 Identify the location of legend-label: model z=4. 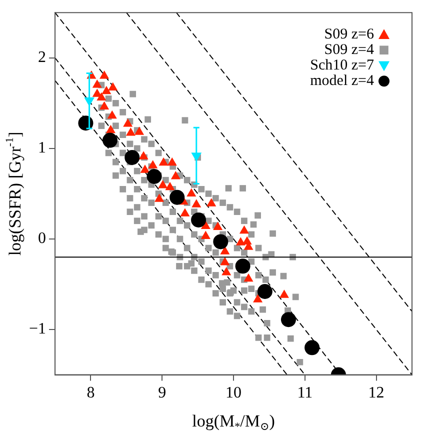
(342, 81).